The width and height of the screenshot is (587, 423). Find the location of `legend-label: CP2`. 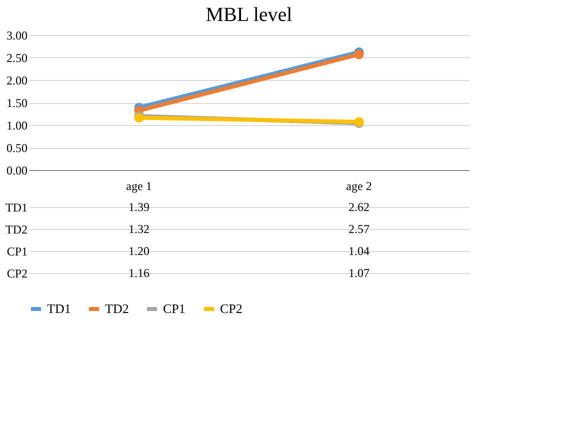

legend-label: CP2 is located at coordinates (231, 308).